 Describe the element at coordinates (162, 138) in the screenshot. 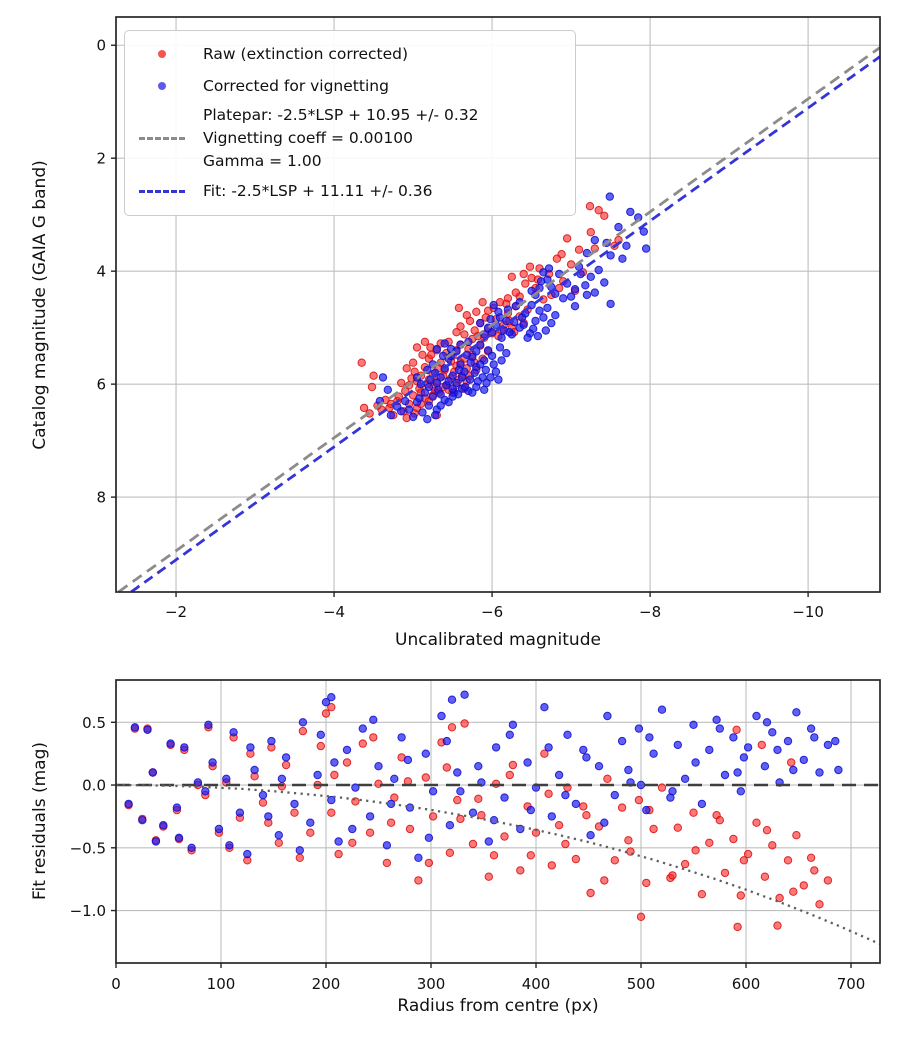

I see `gray-dashed-line-icon` at that location.